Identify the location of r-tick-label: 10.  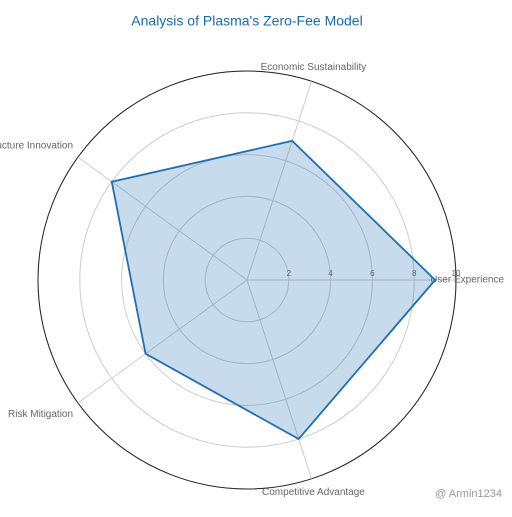
(456, 273).